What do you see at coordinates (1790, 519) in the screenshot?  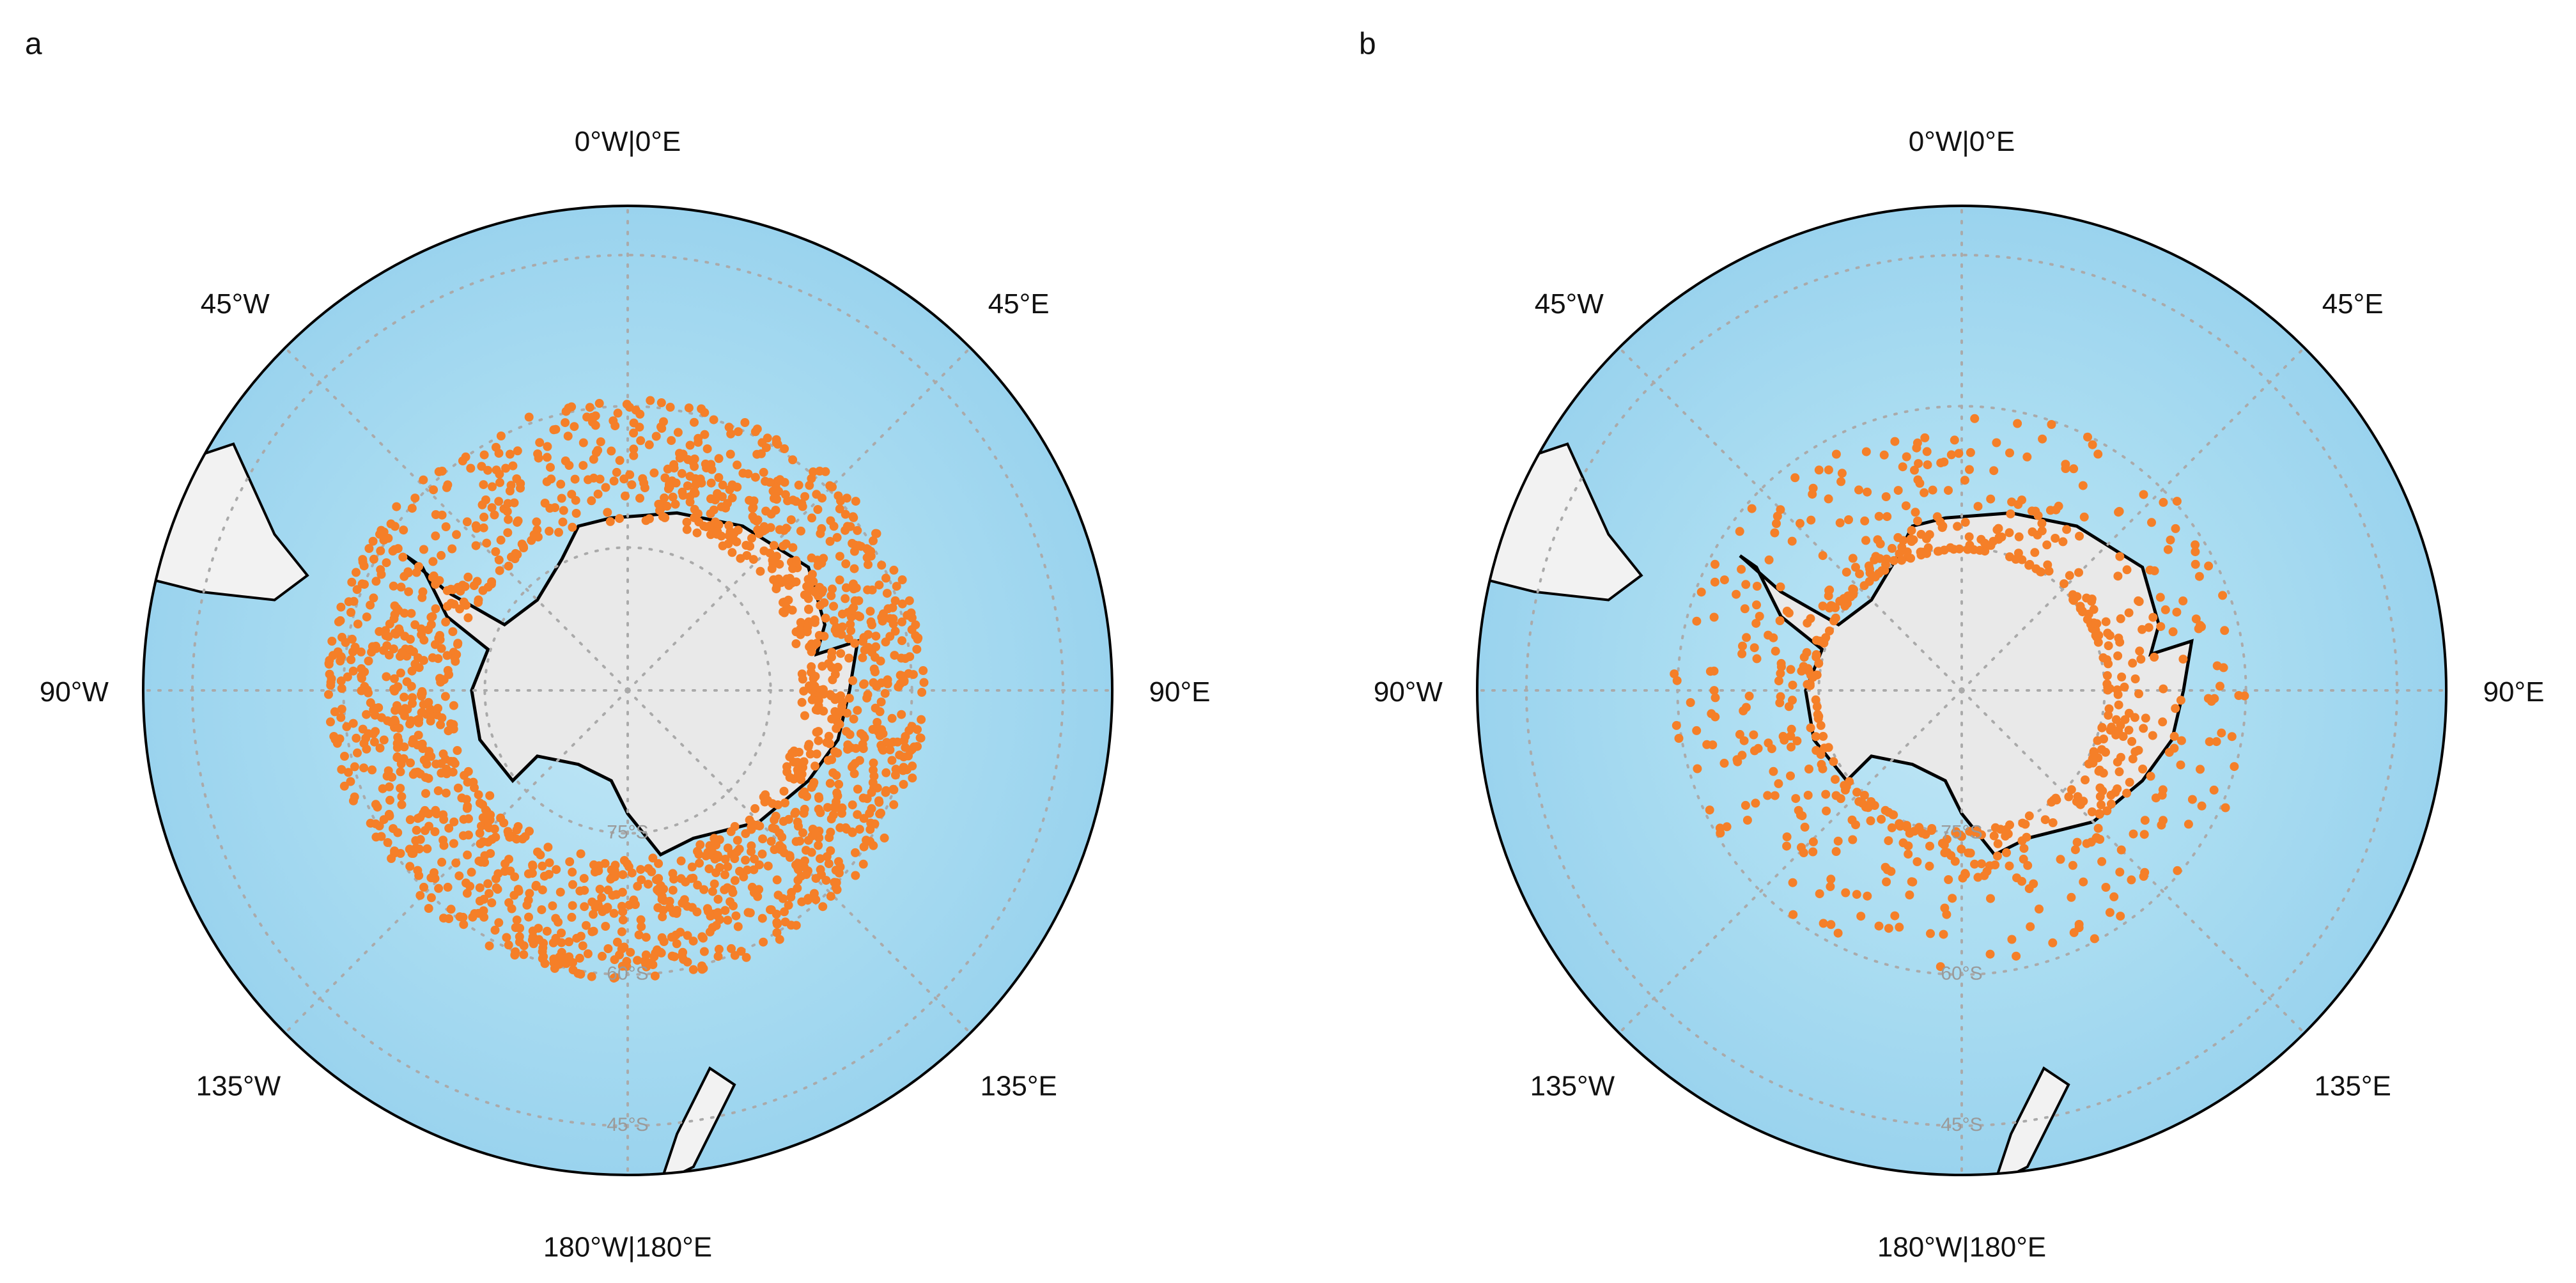 I see `graticule` at bounding box center [1790, 519].